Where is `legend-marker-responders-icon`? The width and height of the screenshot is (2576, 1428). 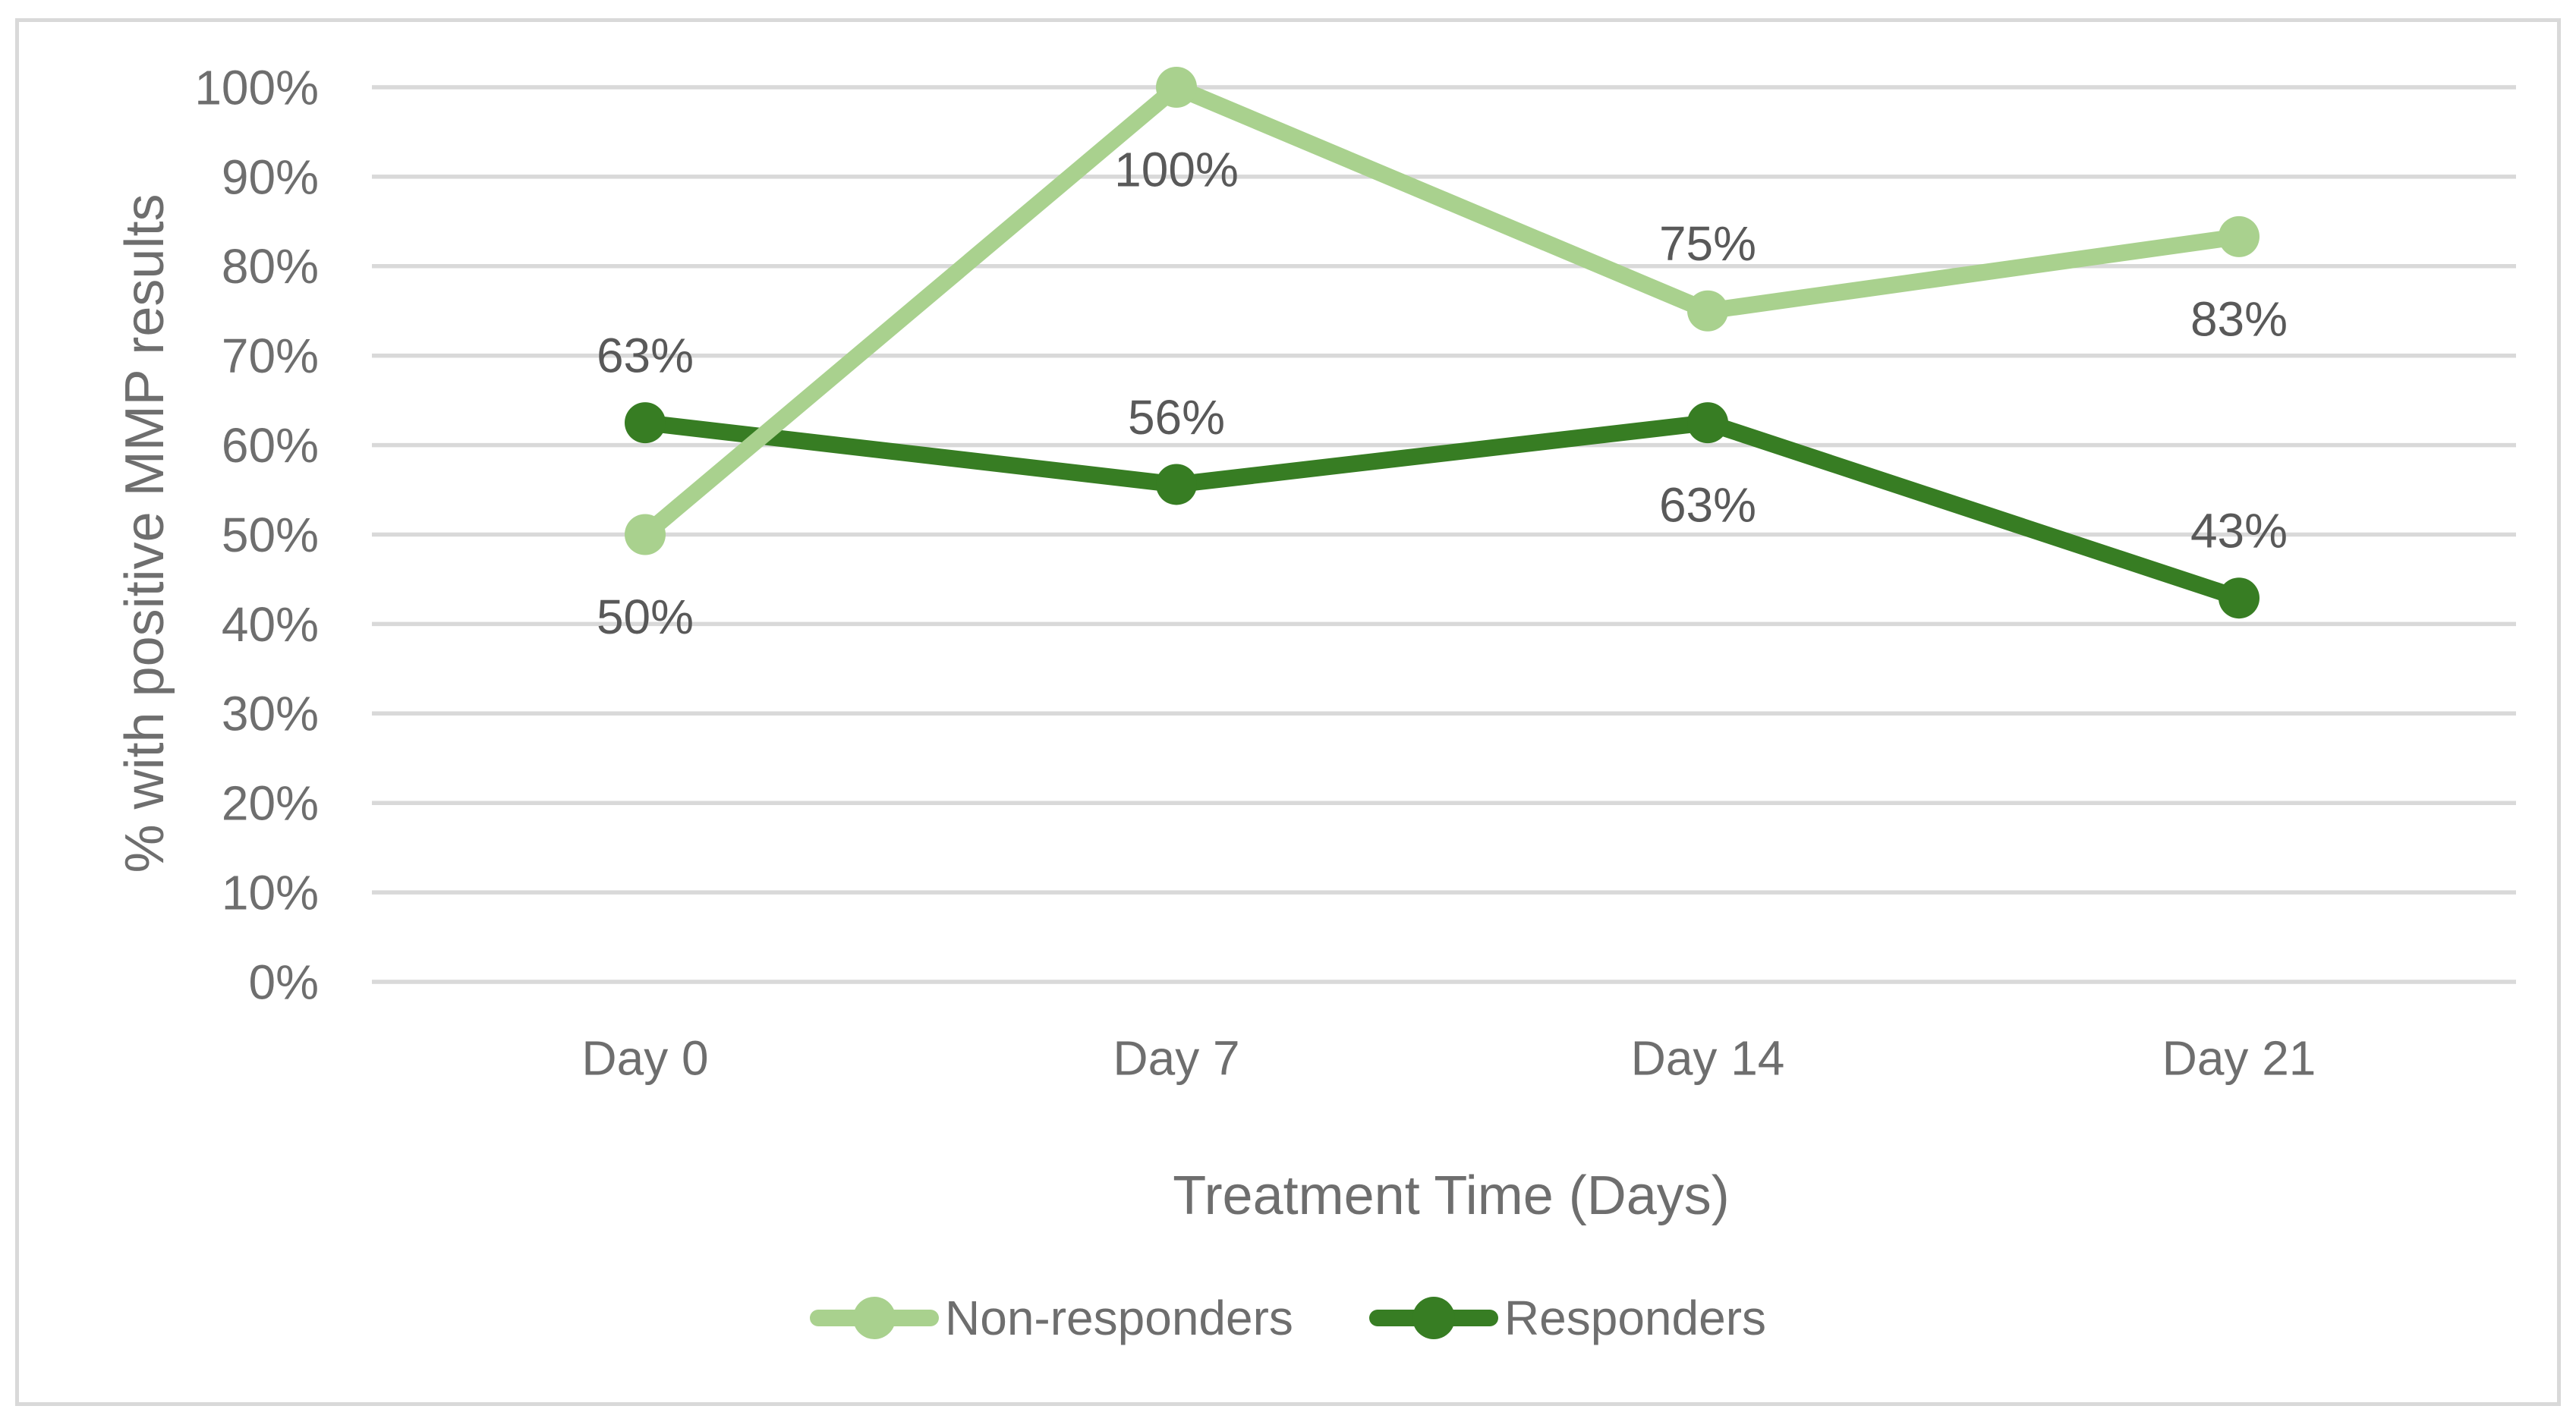 legend-marker-responders-icon is located at coordinates (1433, 1318).